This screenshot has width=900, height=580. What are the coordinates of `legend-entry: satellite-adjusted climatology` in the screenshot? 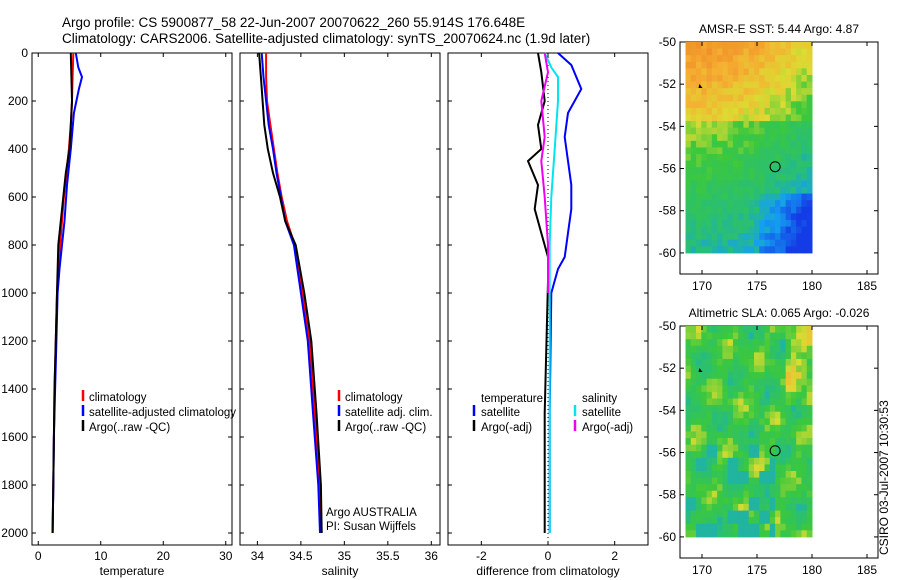 It's located at (162, 413).